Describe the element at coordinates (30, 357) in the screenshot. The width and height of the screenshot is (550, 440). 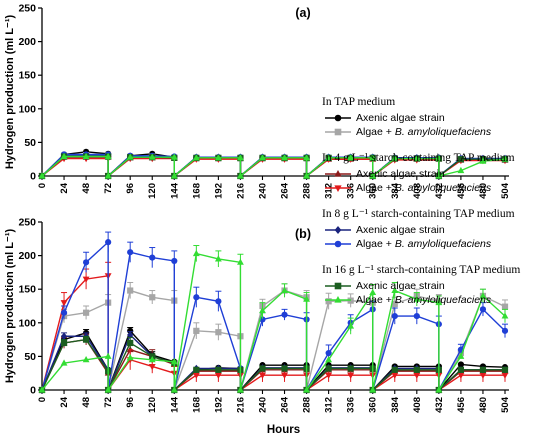
I see `y-tick-label: 50` at that location.